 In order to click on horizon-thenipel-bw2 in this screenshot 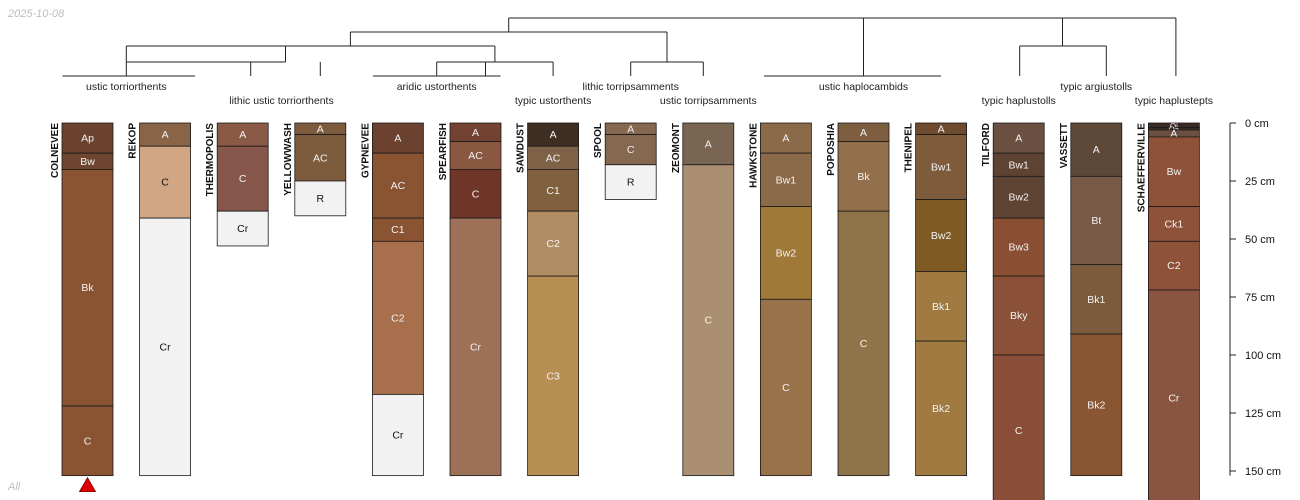, I will do `click(941, 235)`.